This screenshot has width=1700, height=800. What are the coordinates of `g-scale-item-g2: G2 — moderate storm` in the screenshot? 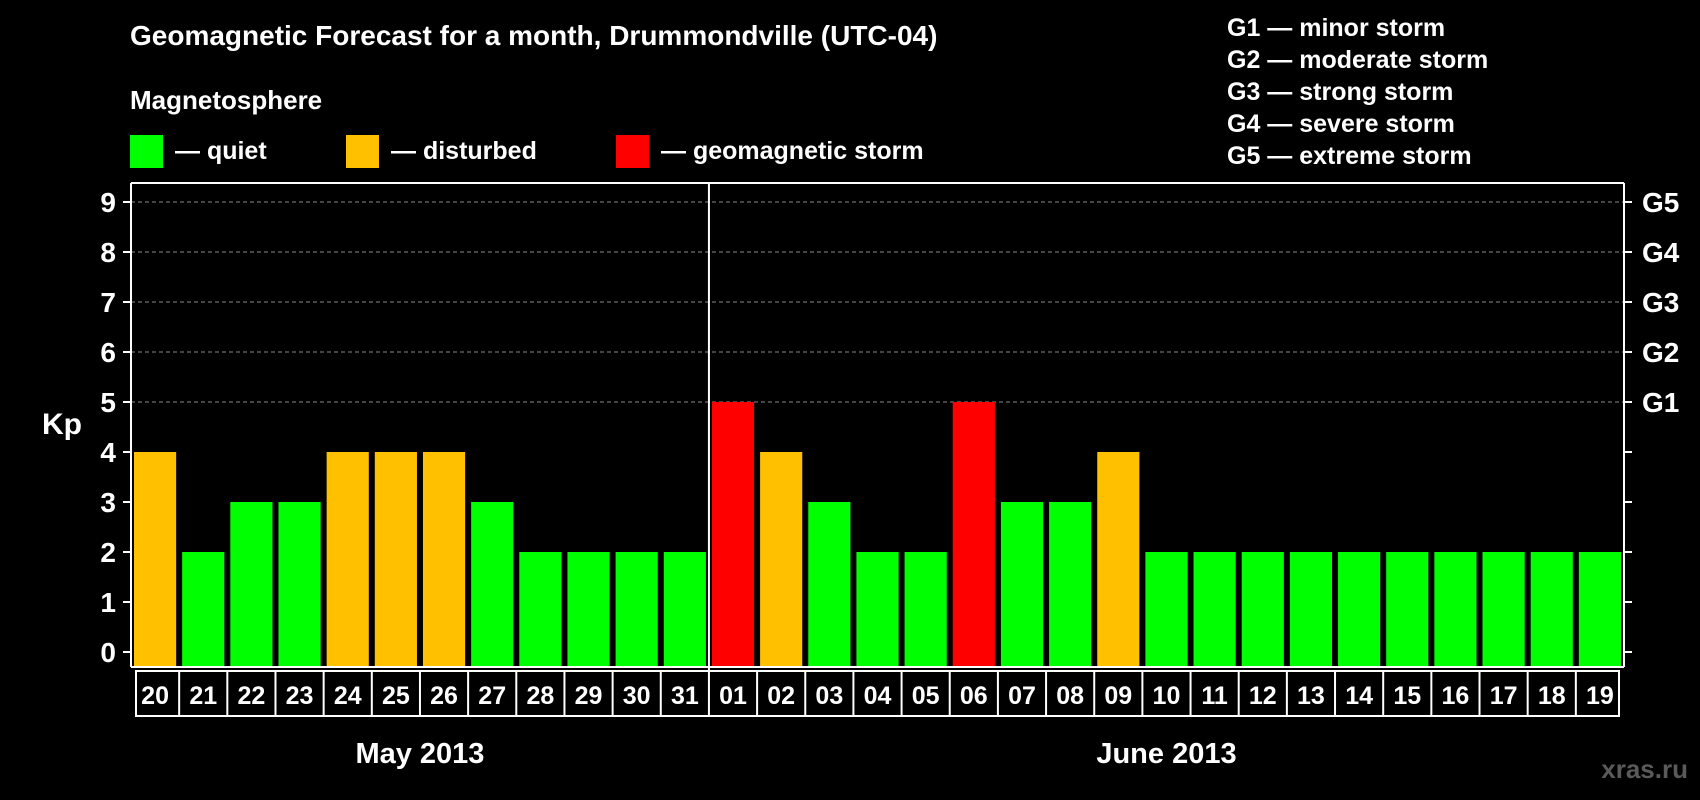 It's located at (1358, 60).